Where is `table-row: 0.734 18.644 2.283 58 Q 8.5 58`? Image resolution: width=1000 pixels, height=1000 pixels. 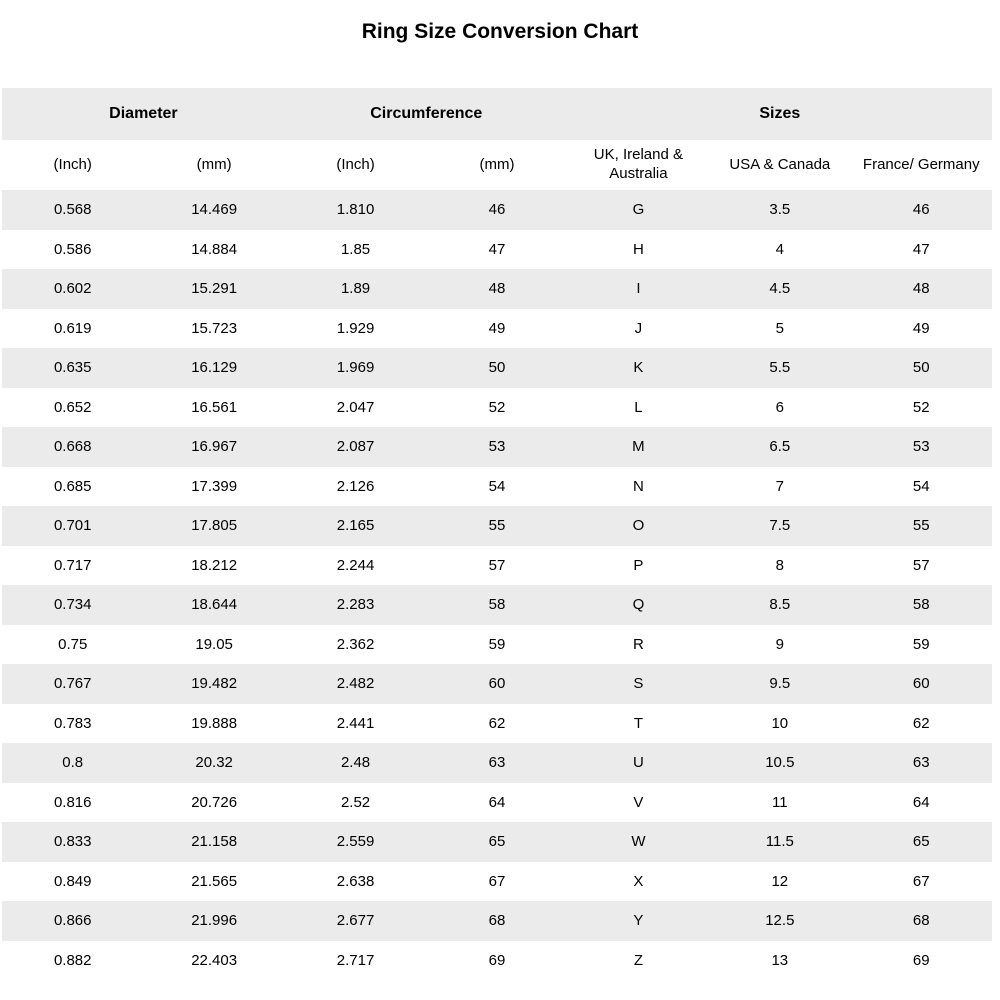 table-row: 0.734 18.644 2.283 58 Q 8.5 58 is located at coordinates (497, 605).